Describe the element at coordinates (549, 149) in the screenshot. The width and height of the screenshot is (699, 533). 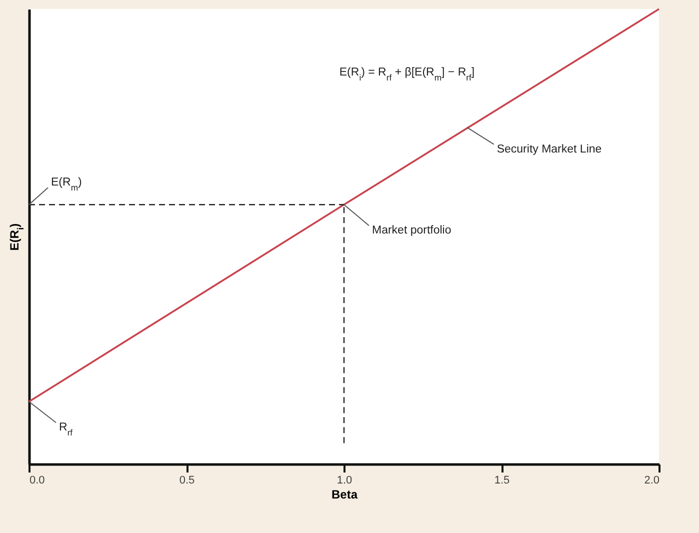
I see `annotation: Security Market Line` at that location.